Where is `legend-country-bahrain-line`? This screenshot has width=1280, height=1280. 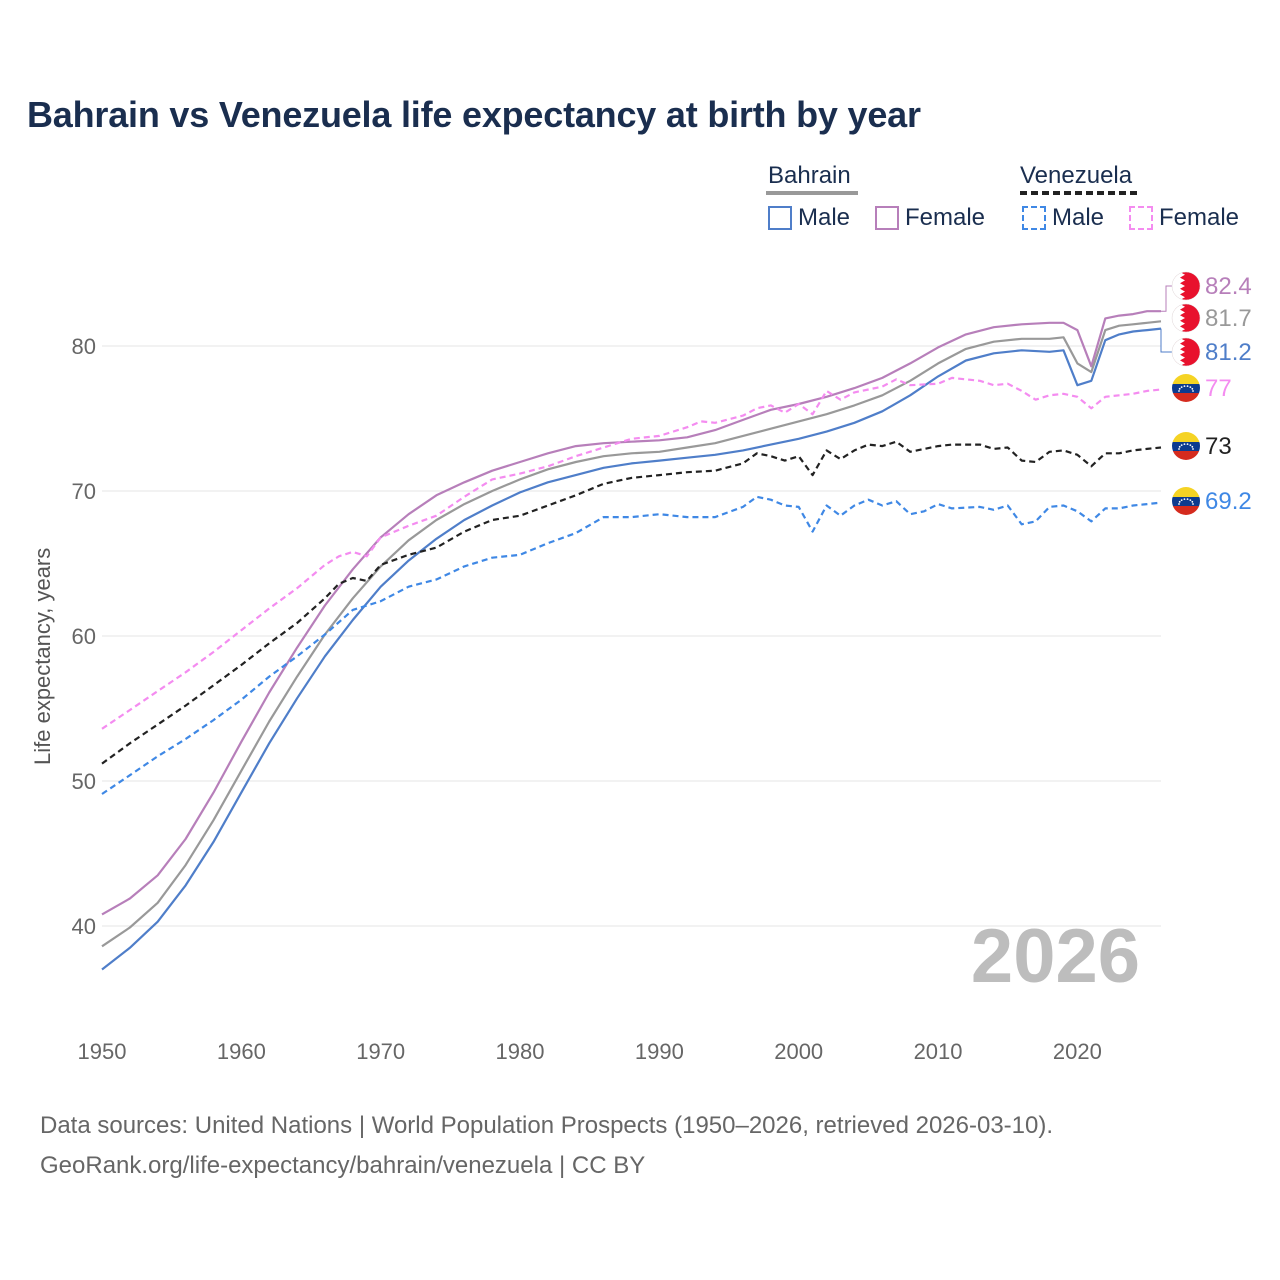
legend-country-bahrain-line is located at coordinates (812, 193).